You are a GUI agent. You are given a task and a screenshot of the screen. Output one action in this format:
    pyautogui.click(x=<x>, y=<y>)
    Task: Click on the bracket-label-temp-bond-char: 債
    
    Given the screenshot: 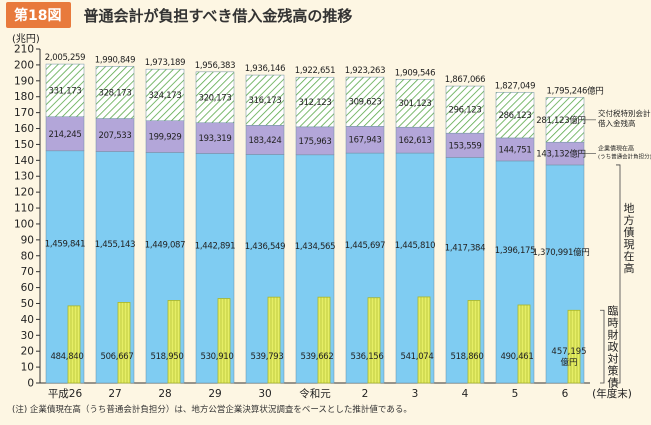 What is the action you would take?
    pyautogui.click(x=613, y=383)
    